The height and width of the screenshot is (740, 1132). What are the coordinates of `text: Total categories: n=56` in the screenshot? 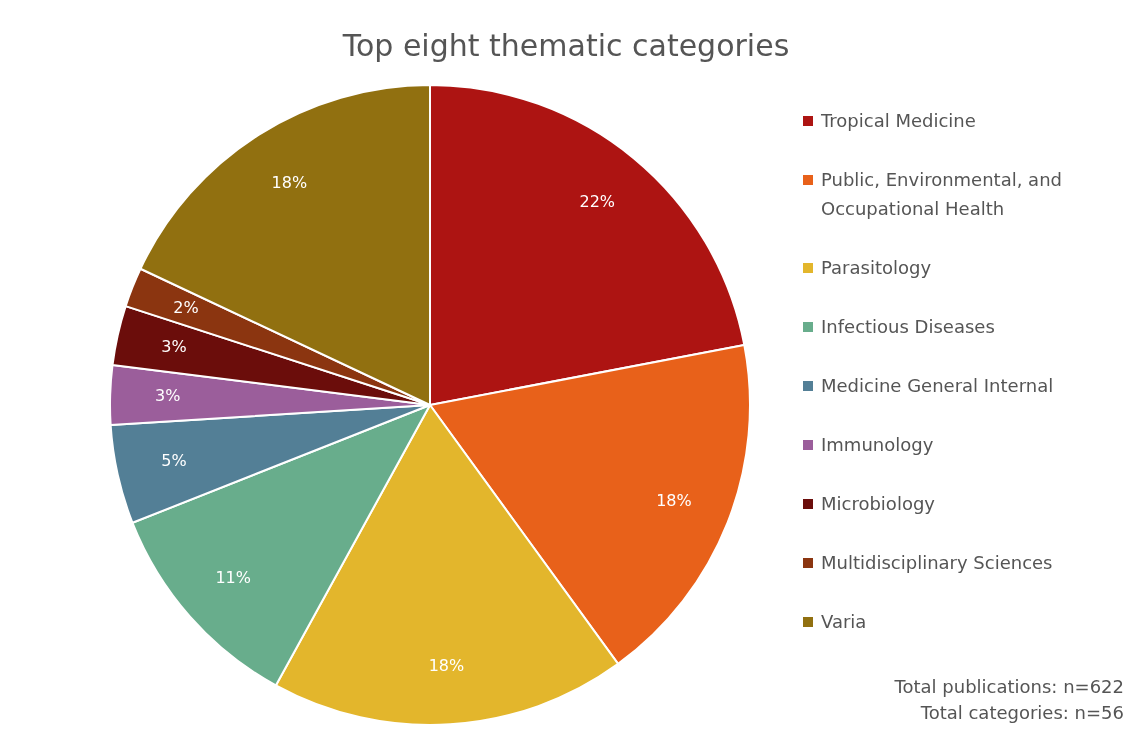 It's located at (1021, 713).